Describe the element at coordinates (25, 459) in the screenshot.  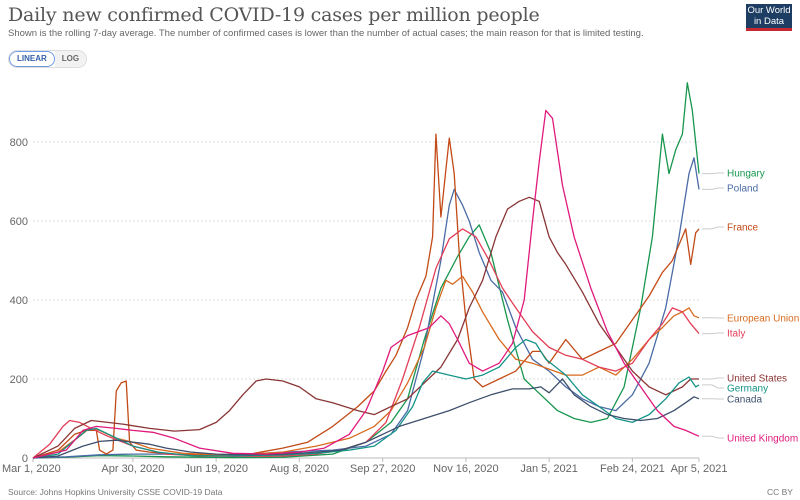
I see `y-tick-label: 0` at that location.